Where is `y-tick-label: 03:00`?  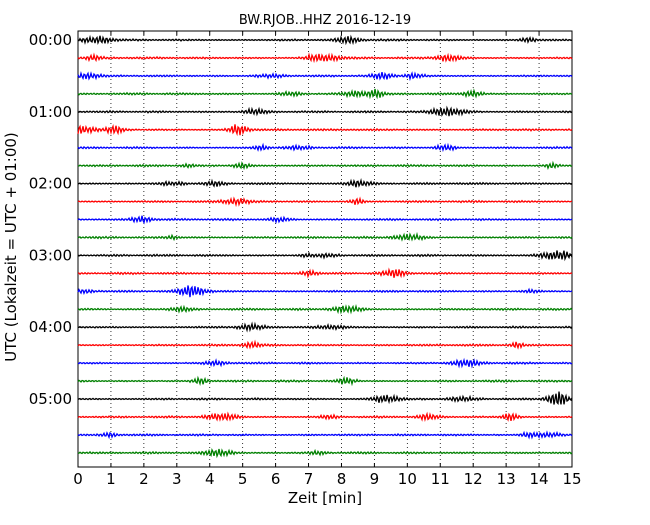
y-tick-label: 03:00 is located at coordinates (50, 255).